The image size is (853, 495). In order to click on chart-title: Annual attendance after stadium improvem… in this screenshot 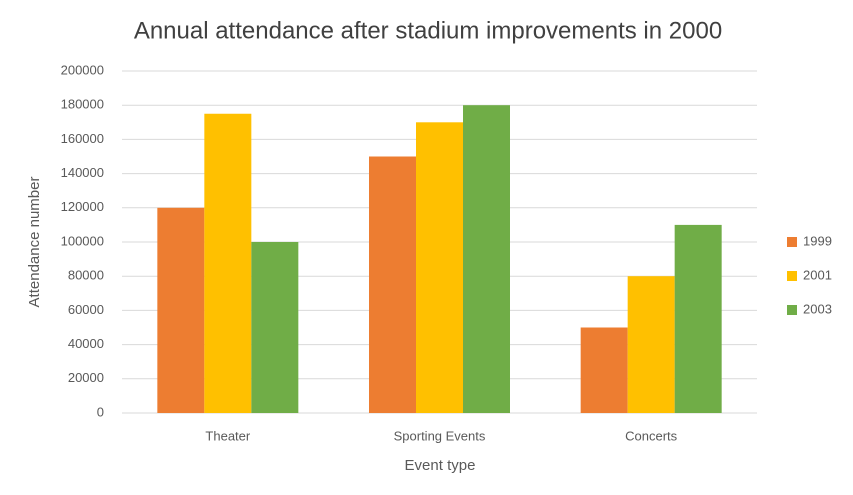, I will do `click(428, 30)`.